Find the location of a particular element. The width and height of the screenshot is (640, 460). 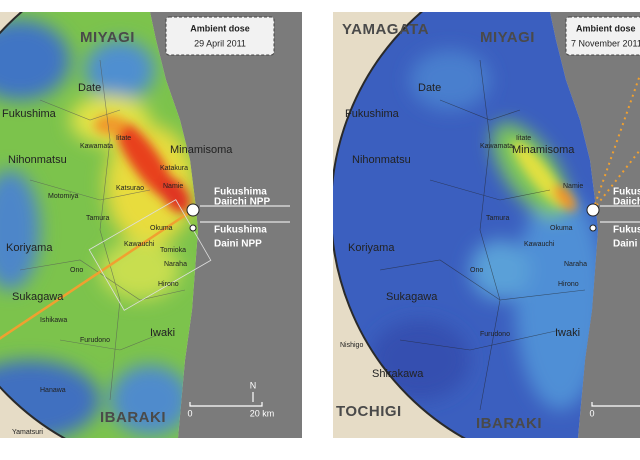

prefecture: YAMAGATA is located at coordinates (385, 29).